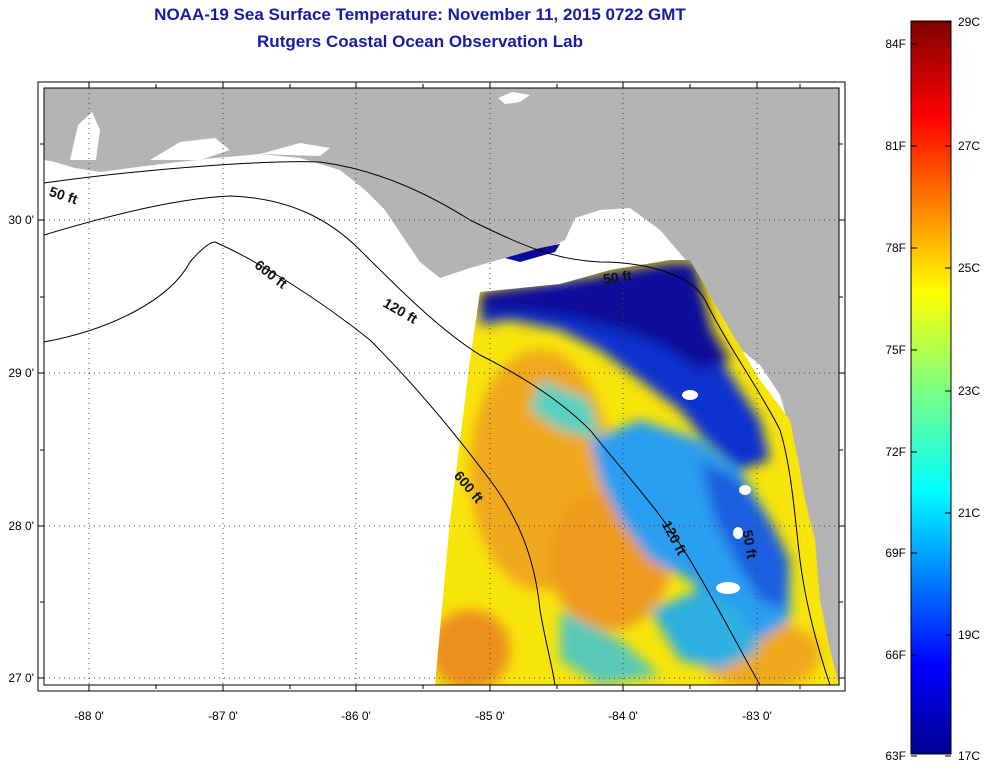  What do you see at coordinates (895, 756) in the screenshot?
I see `colorbar-fahrenheit-label: 63F` at bounding box center [895, 756].